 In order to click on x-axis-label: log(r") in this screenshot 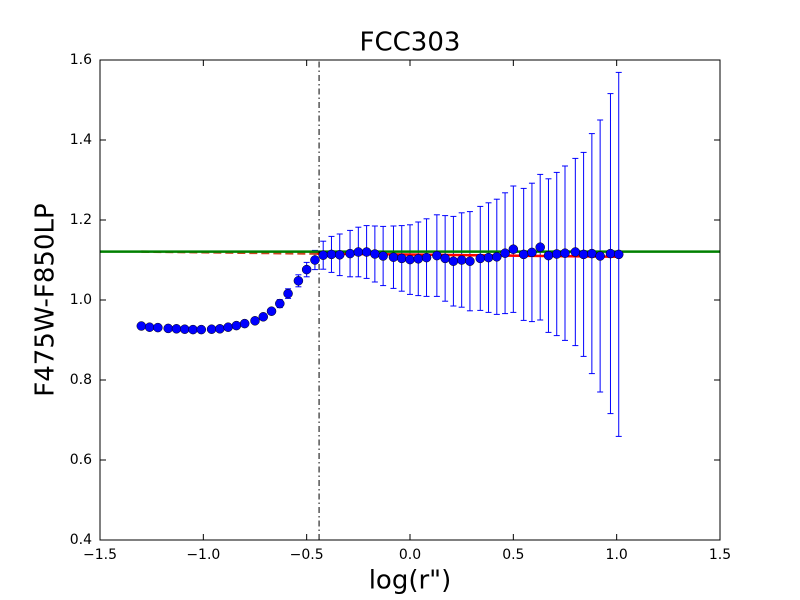, I will do `click(410, 581)`.